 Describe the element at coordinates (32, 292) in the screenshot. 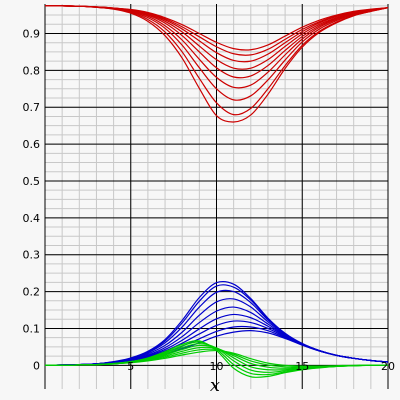

I see `y-tick-label: 0.2` at that location.